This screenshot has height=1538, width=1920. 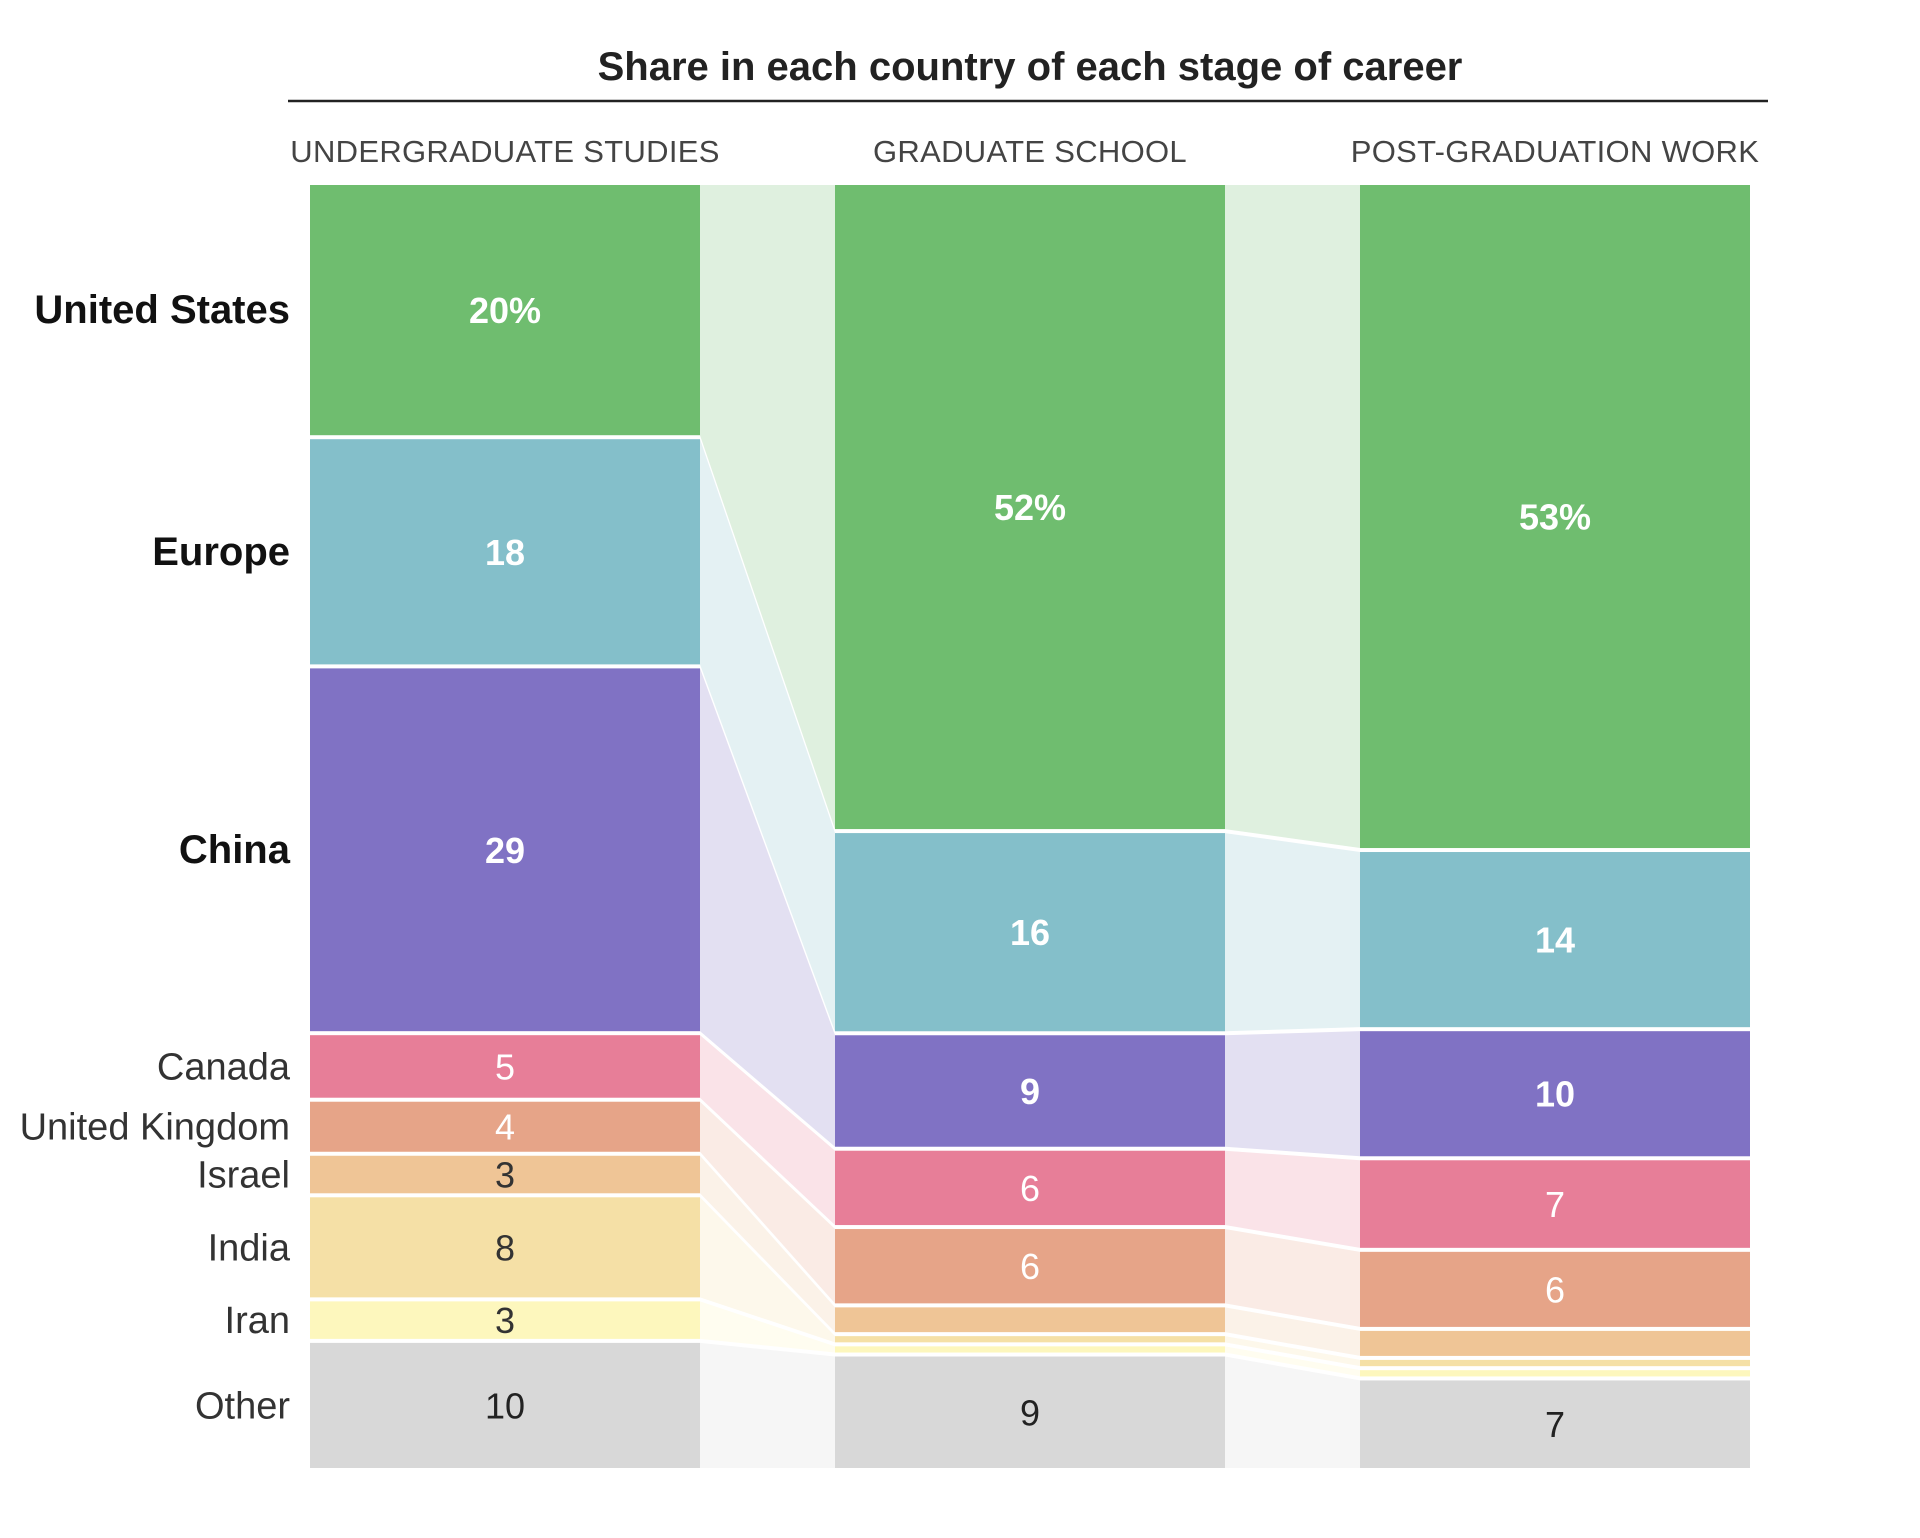 What do you see at coordinates (1555, 151) in the screenshot?
I see `column-header-2: POST-GRADUATION WORK` at bounding box center [1555, 151].